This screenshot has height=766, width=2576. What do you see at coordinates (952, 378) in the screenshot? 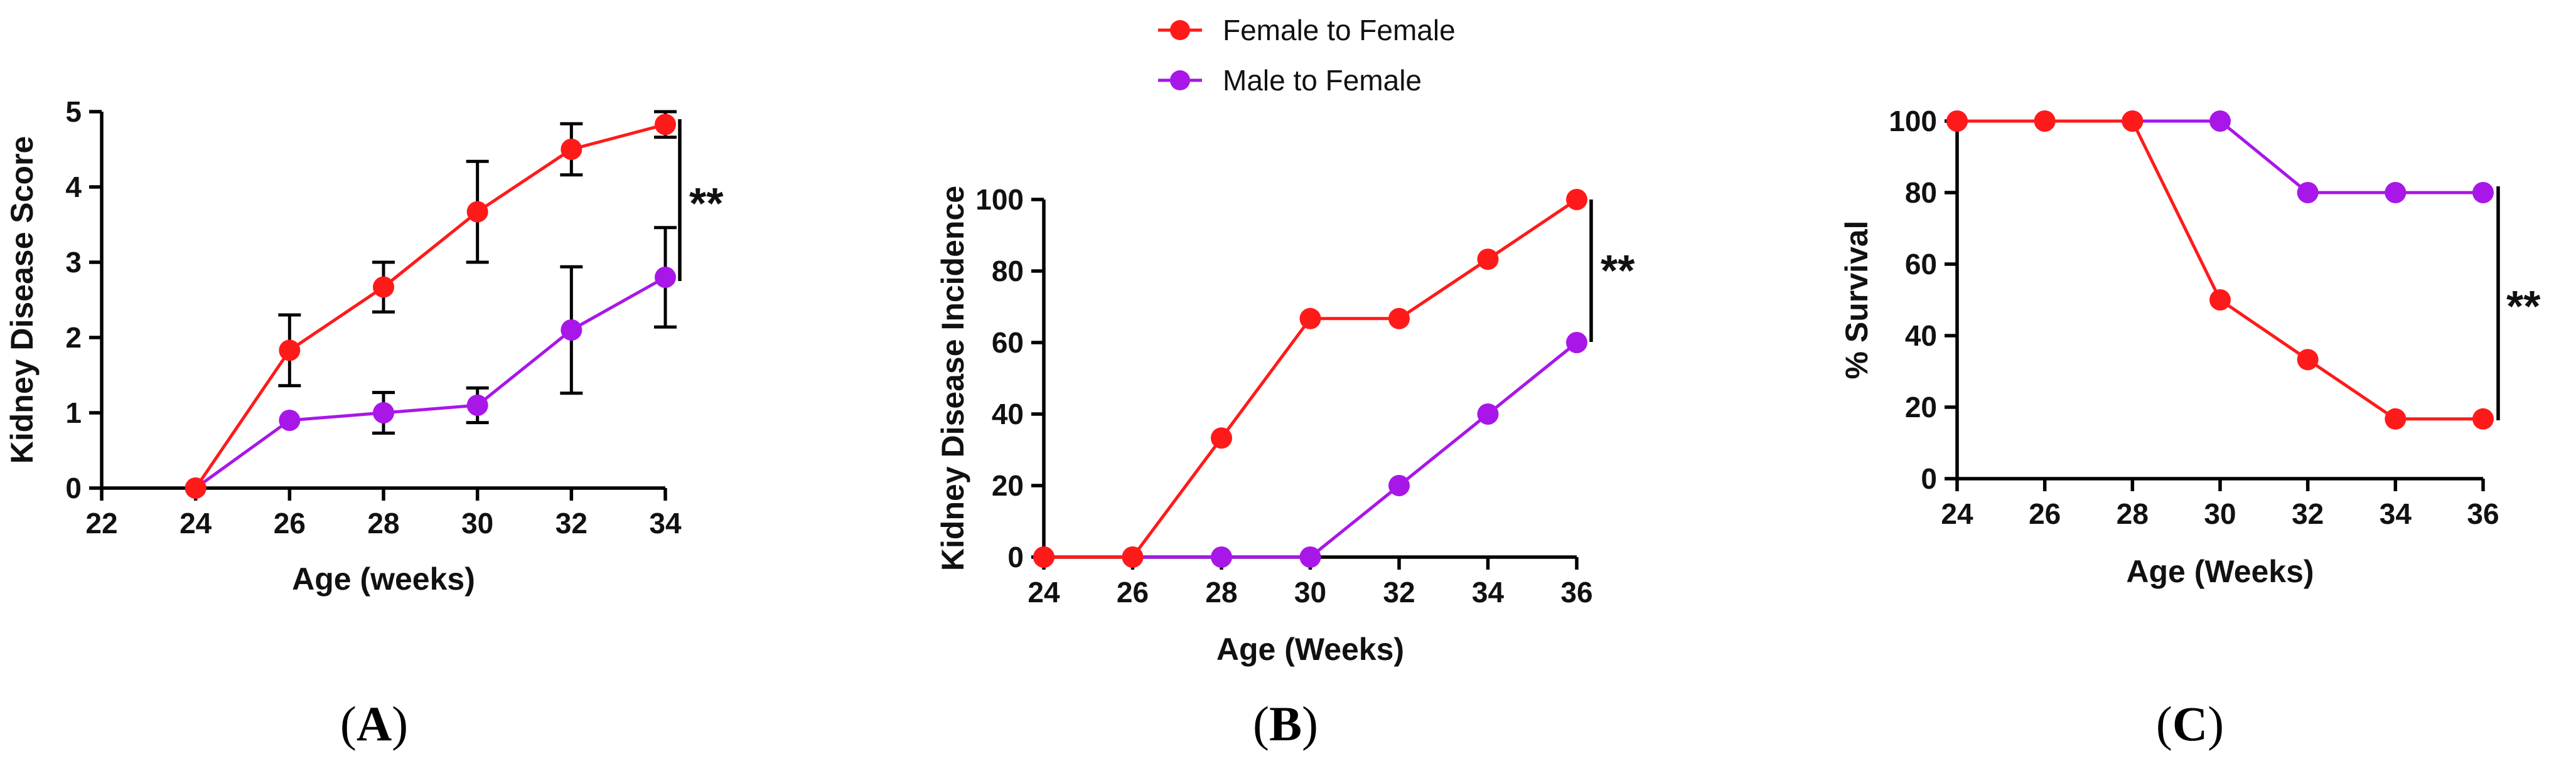
I see `y-axis-title: Kidney Disease Incidence` at bounding box center [952, 378].